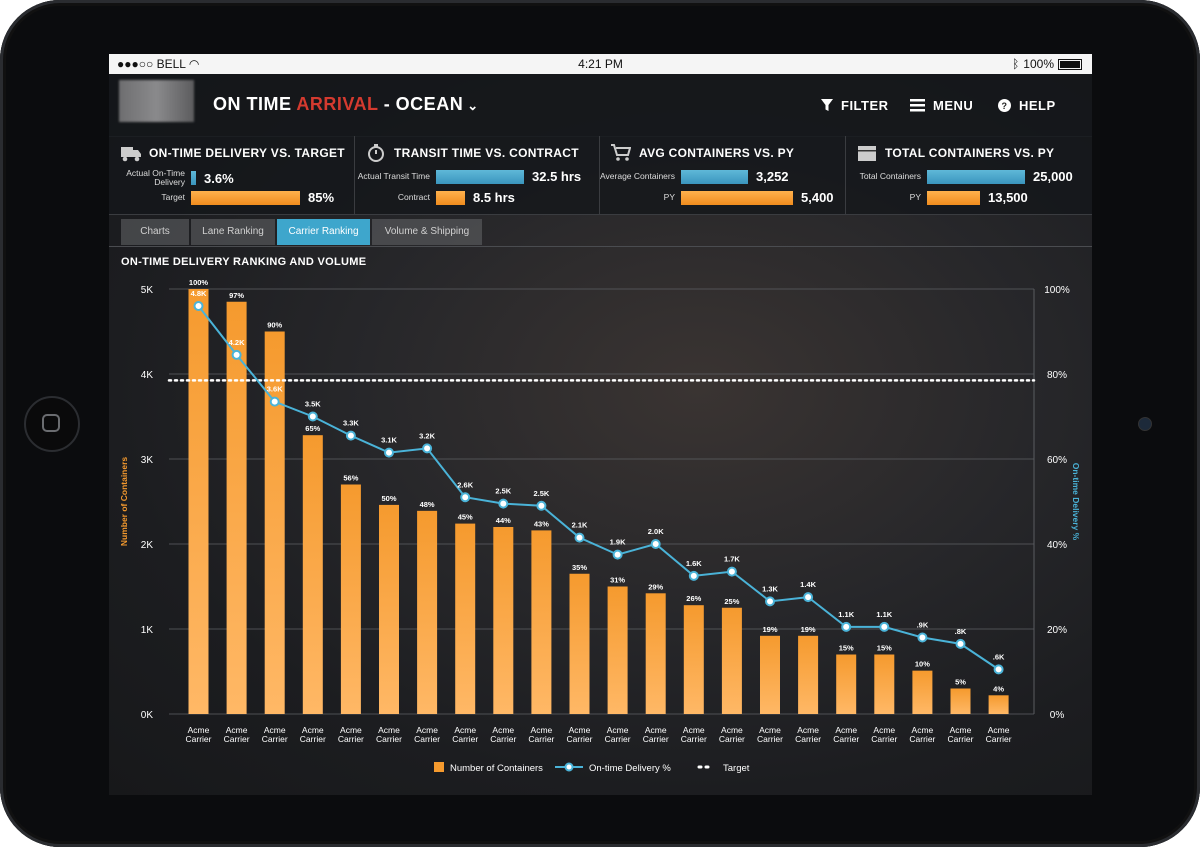  Describe the element at coordinates (124, 502) in the screenshot. I see `y-axis-title: Number of Containers` at that location.